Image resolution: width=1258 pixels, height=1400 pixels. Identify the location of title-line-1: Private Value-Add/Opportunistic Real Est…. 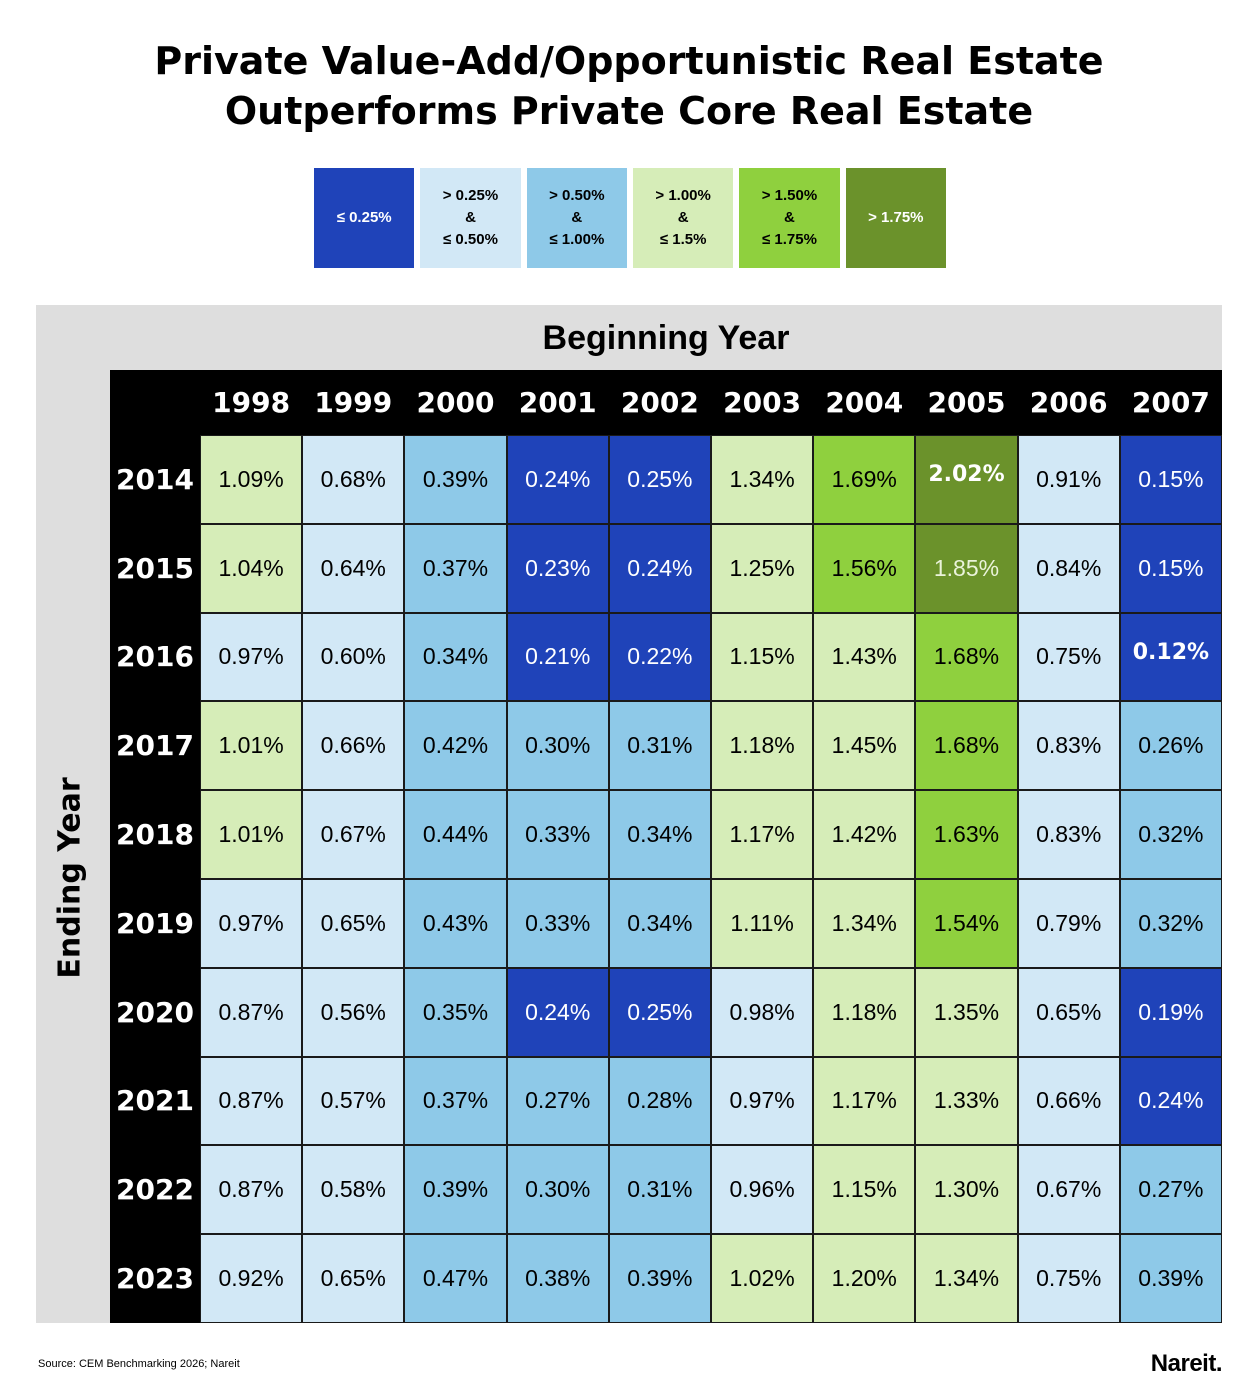
(629, 61).